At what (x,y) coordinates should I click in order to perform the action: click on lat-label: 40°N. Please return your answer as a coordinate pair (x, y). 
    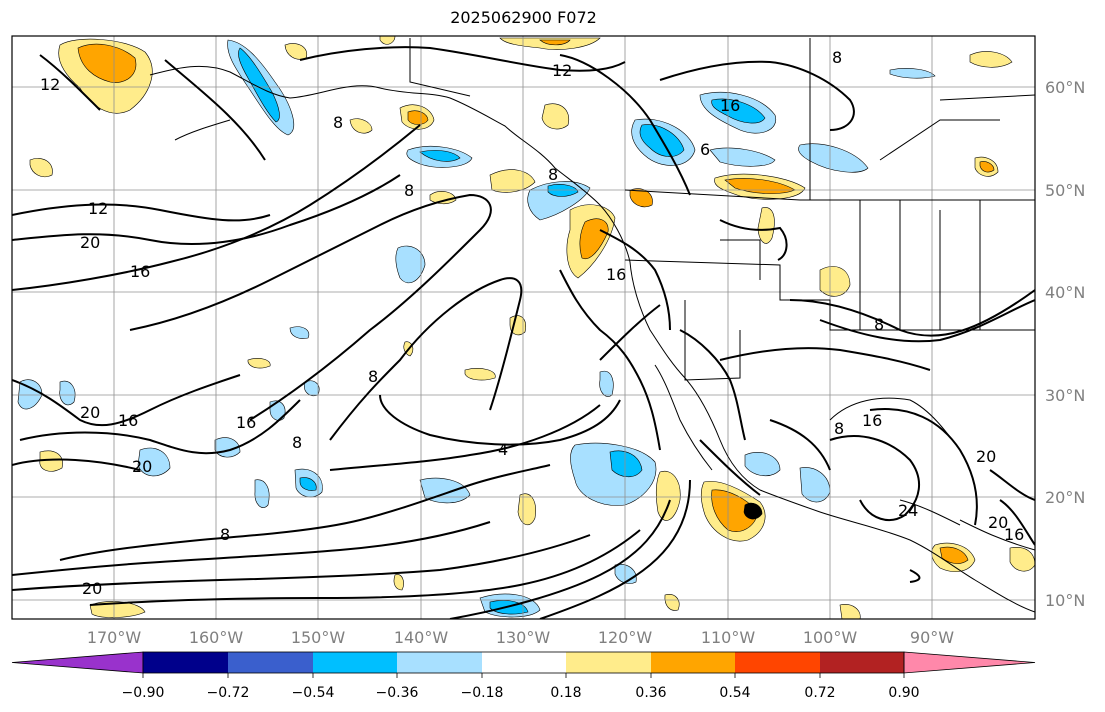
    Looking at the image, I should click on (1065, 292).